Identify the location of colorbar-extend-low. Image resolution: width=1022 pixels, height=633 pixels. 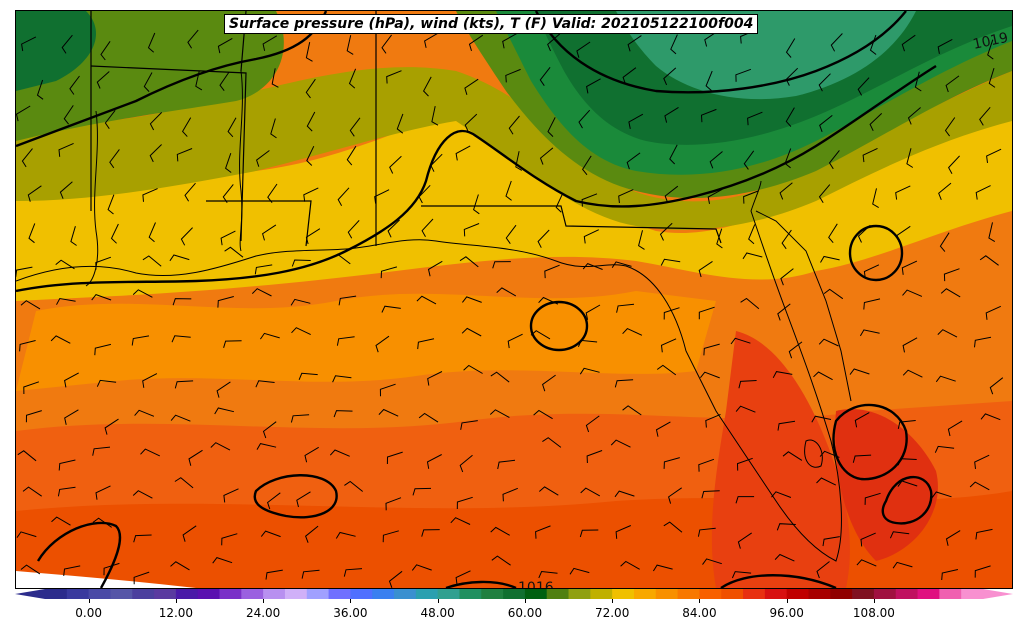
(30, 594).